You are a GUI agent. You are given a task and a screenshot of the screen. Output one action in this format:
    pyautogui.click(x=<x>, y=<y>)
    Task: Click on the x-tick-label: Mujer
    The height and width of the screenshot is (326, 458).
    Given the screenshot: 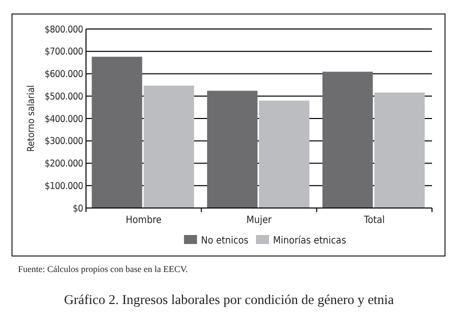 What is the action you would take?
    pyautogui.click(x=259, y=220)
    